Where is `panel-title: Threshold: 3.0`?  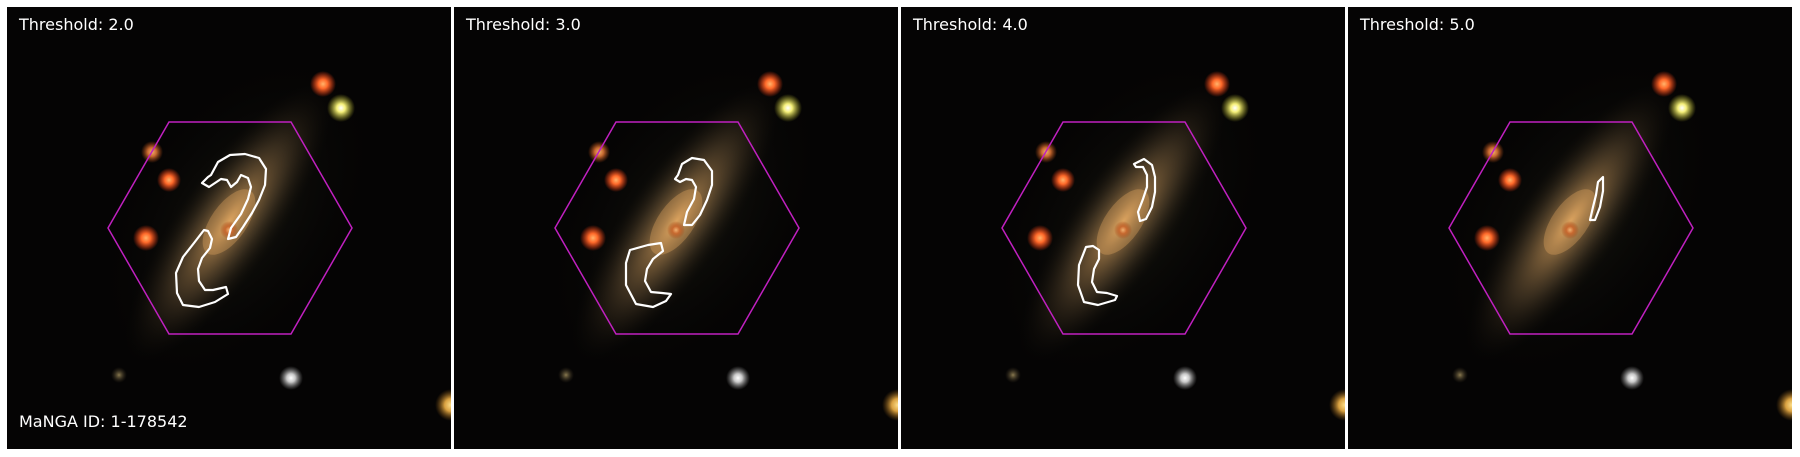
panel-title: Threshold: 3.0 is located at coordinates (523, 24).